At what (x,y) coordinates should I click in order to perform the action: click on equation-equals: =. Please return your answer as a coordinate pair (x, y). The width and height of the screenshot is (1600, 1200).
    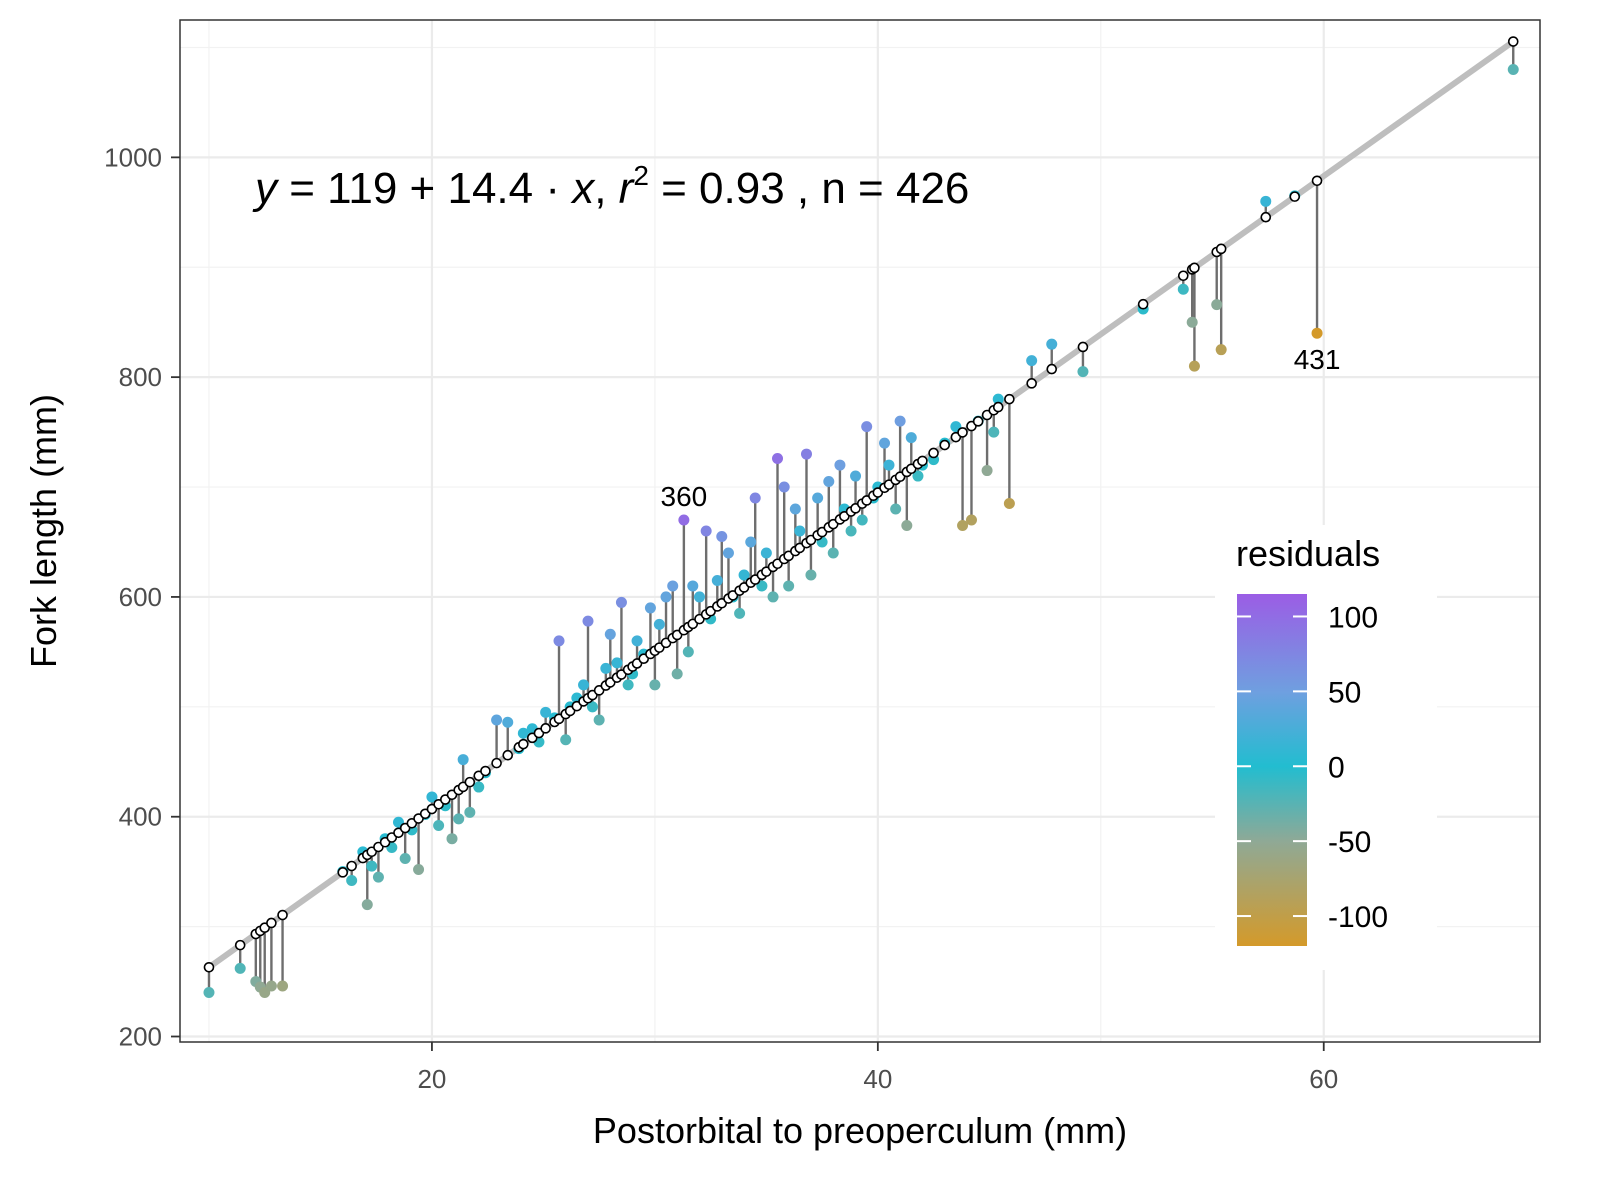
    Looking at the image, I should click on (302, 188).